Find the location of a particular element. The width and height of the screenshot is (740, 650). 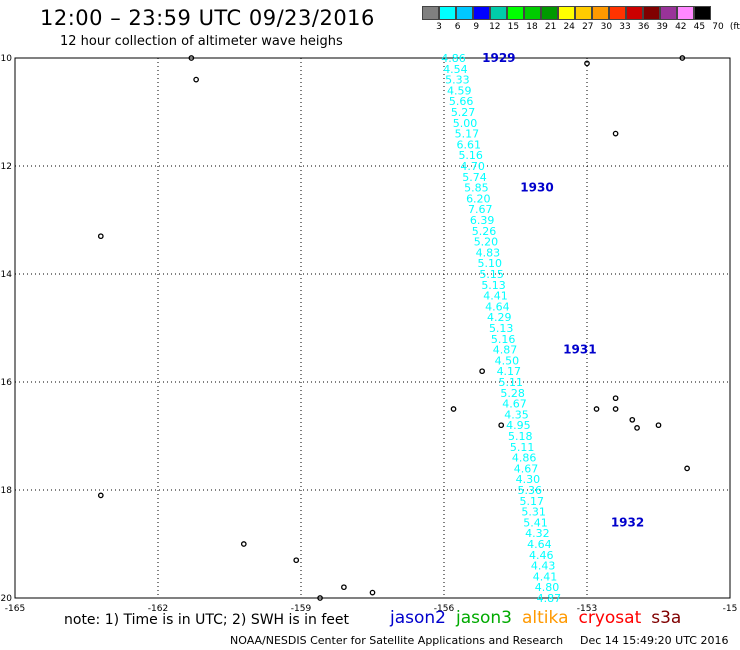

pass-time-label: 1932 is located at coordinates (627, 522).